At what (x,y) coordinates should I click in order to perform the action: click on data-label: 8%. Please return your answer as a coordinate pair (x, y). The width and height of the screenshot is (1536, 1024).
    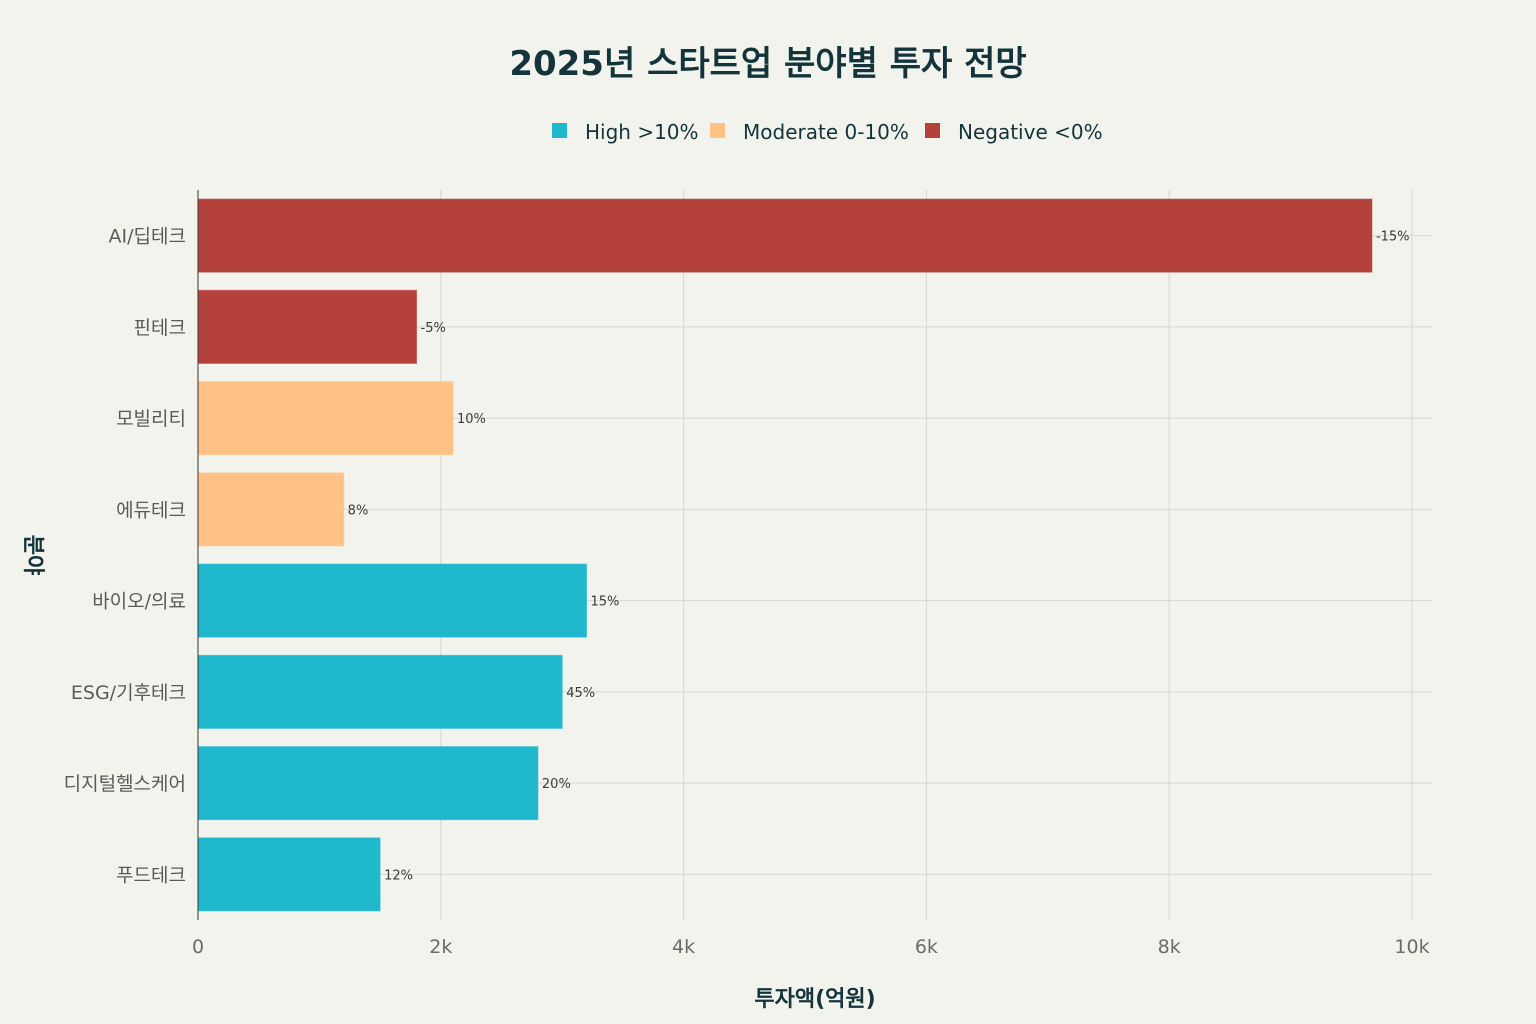
    Looking at the image, I should click on (358, 510).